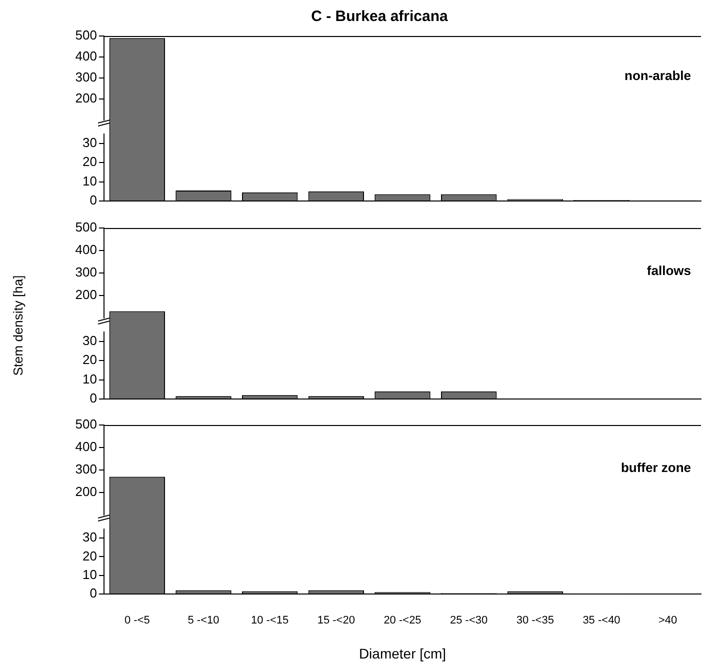 The height and width of the screenshot is (669, 703). I want to click on x-tick-label: 15 -<20, so click(336, 620).